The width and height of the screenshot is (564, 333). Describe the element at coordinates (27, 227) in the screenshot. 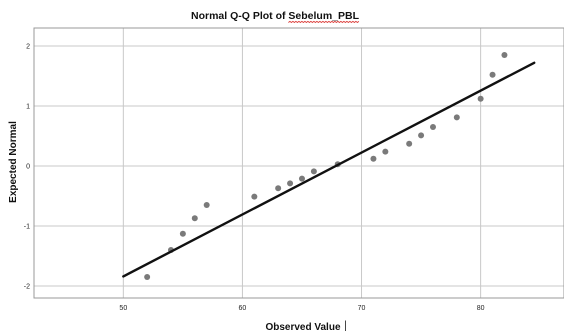

I see `y-tick-label: -1` at that location.